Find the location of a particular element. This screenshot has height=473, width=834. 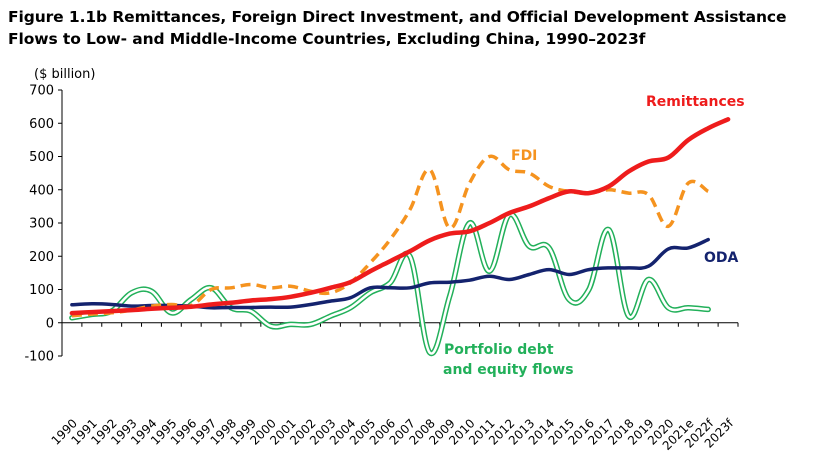

y-axis-unit-label: ($ billion) is located at coordinates (64, 74).